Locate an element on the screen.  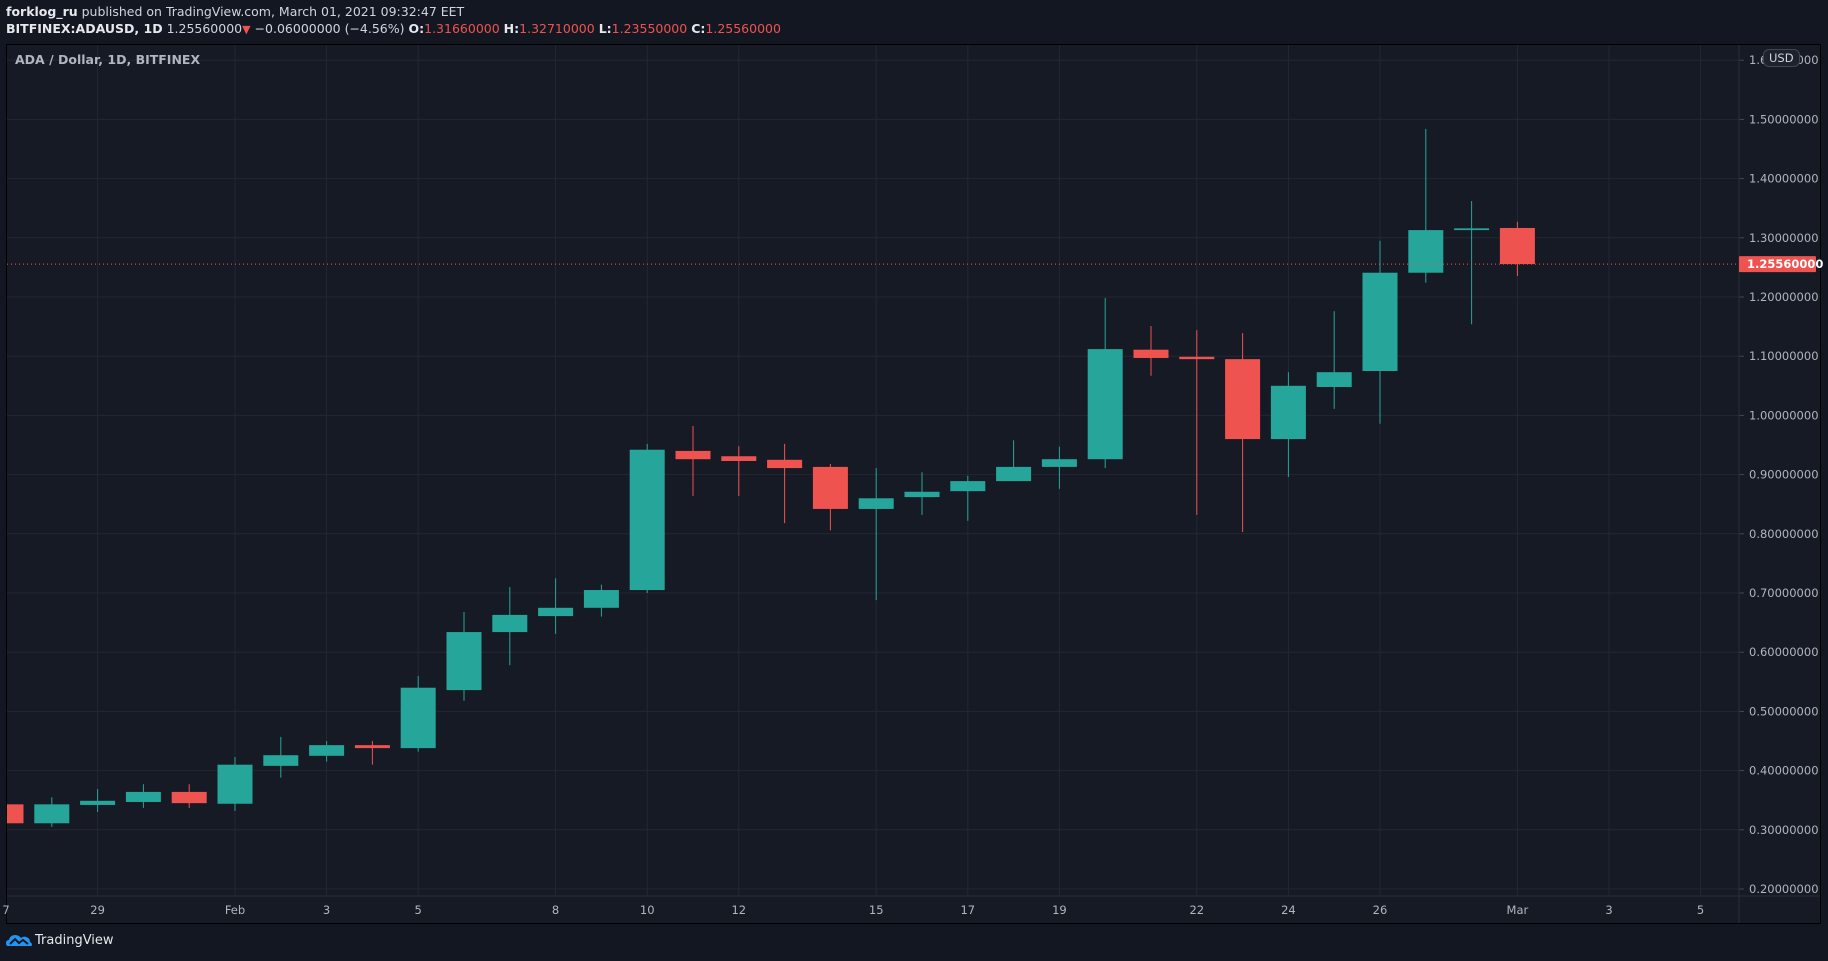
y-axis-label: 1.50000000 is located at coordinates (1784, 119).